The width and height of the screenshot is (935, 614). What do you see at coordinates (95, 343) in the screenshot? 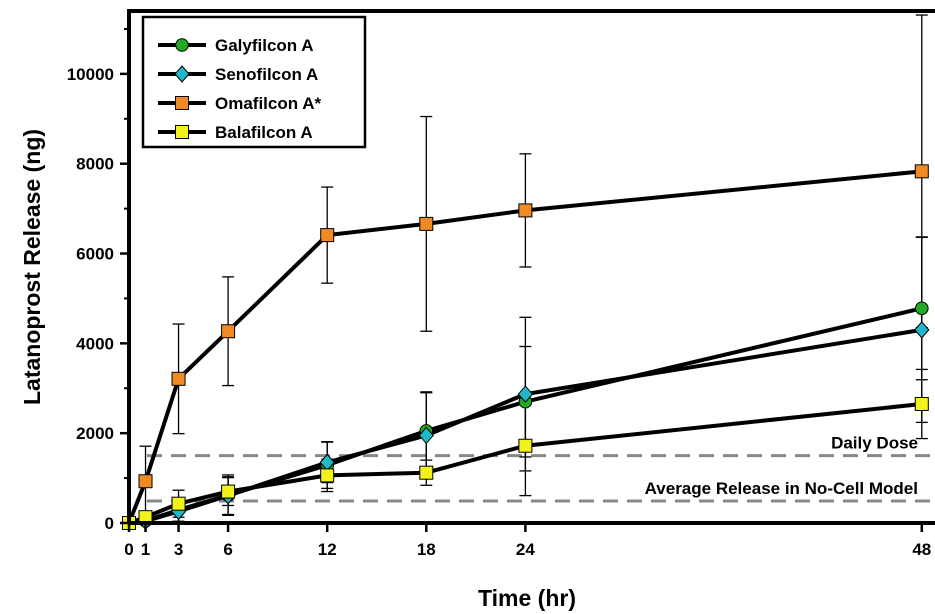
I see `y-tick-label: 4000` at bounding box center [95, 343].